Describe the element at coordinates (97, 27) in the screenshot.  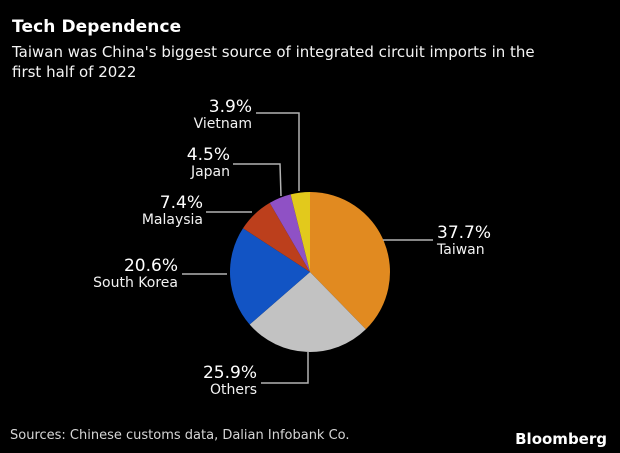
I see `chart-title: Tech Dependence` at that location.